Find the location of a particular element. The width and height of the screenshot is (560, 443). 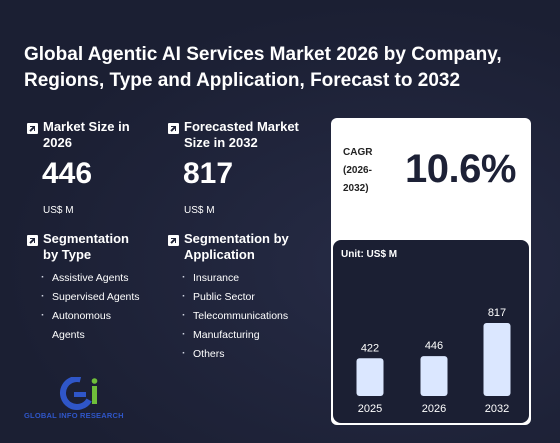

list-item: Telecommunications is located at coordinates (234, 316).